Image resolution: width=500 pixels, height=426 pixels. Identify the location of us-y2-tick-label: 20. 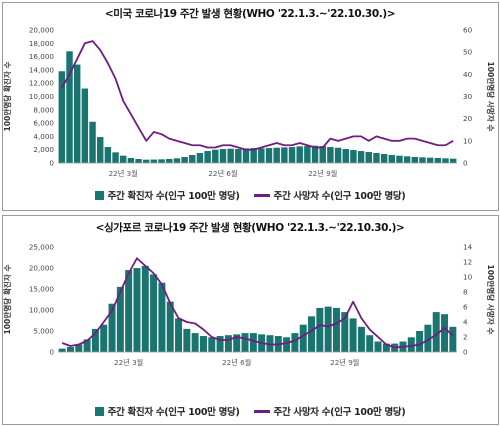
(468, 118).